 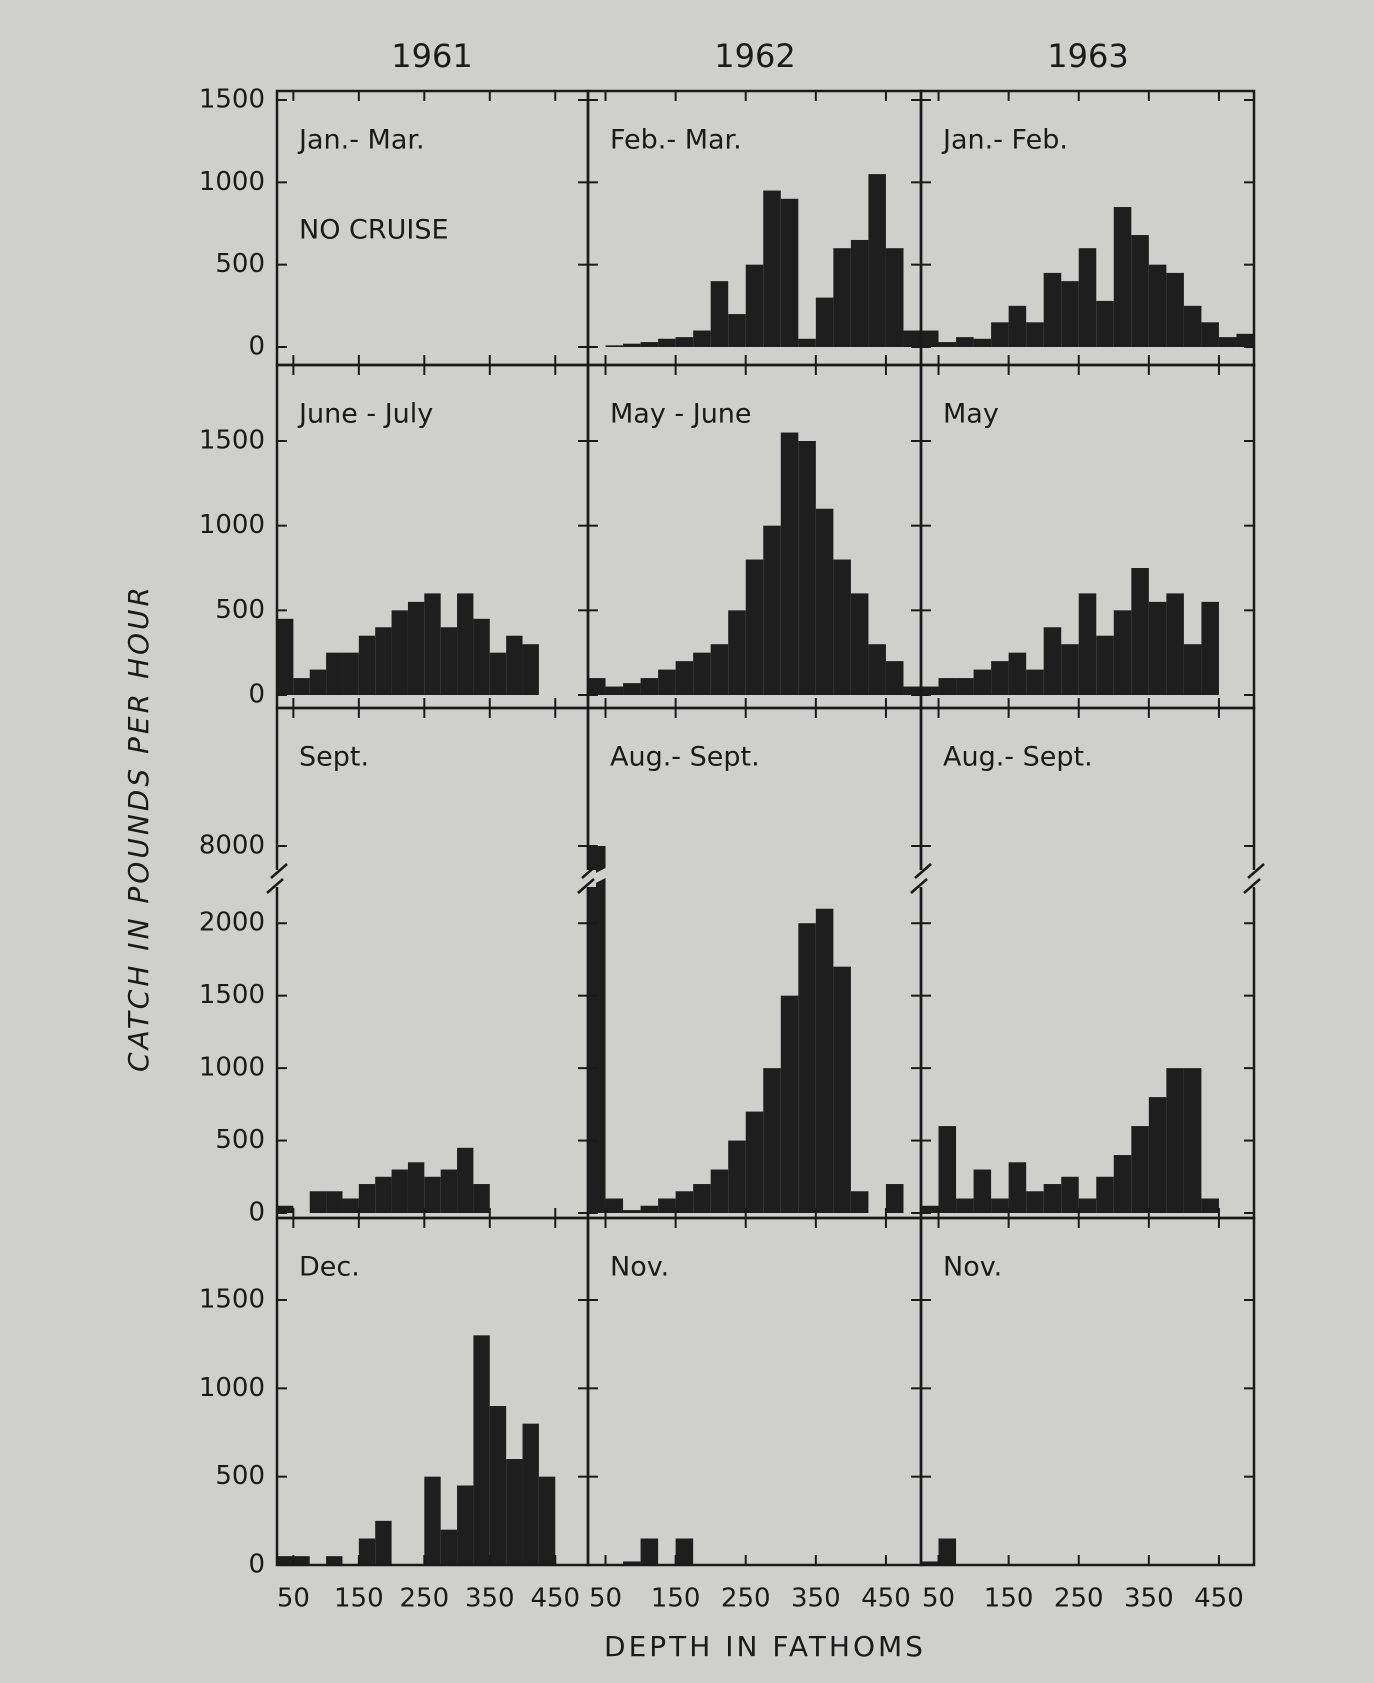 I want to click on x-axis-label: DEPTH IN FATHOMS, so click(x=765, y=1646).